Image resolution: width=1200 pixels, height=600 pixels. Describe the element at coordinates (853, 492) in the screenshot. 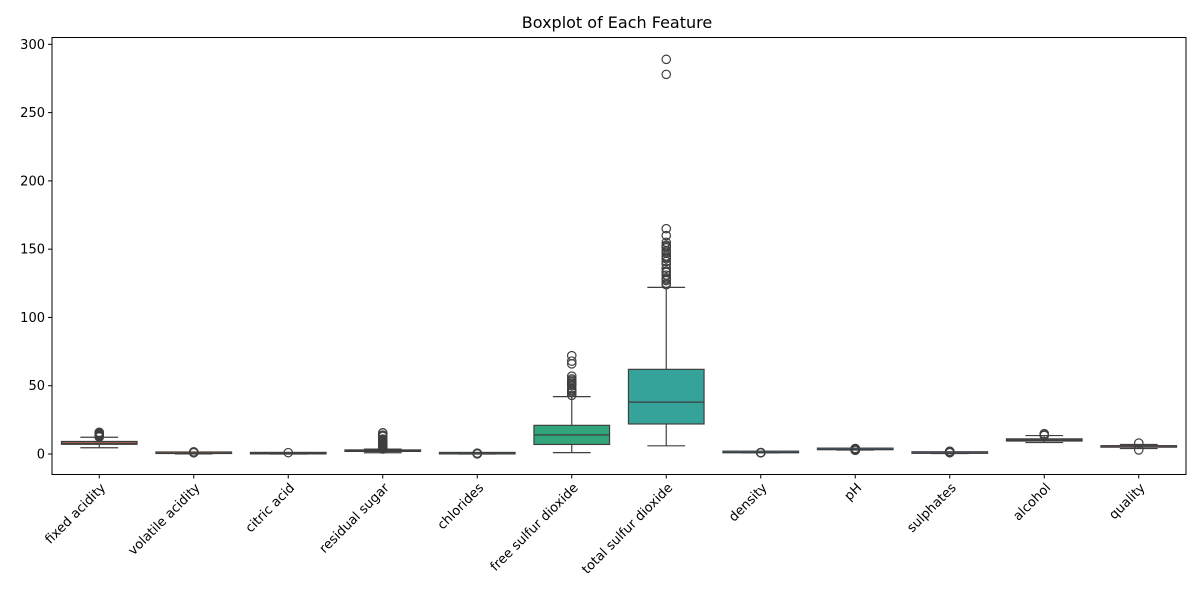

I see `x-tick-label: pH` at that location.